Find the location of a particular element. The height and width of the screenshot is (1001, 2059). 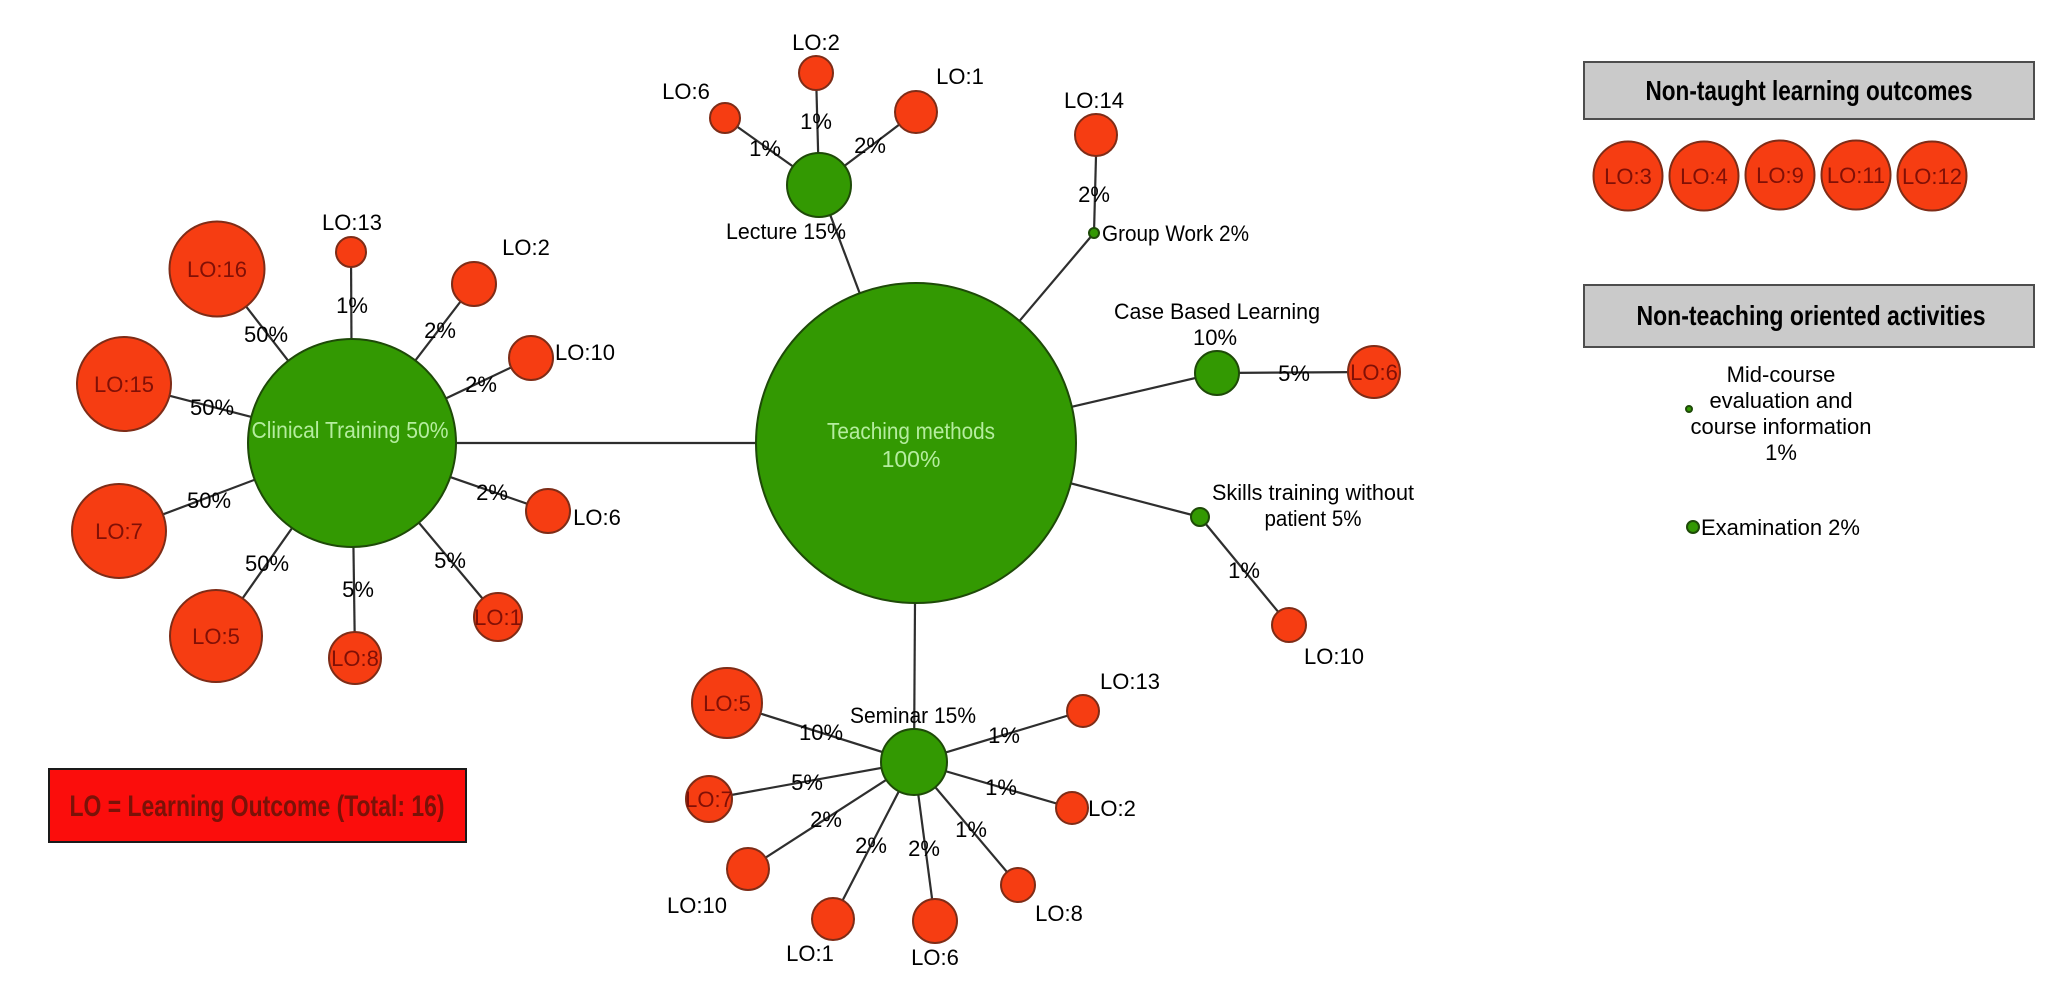

svg-text: 100% is located at coordinates (911, 459).